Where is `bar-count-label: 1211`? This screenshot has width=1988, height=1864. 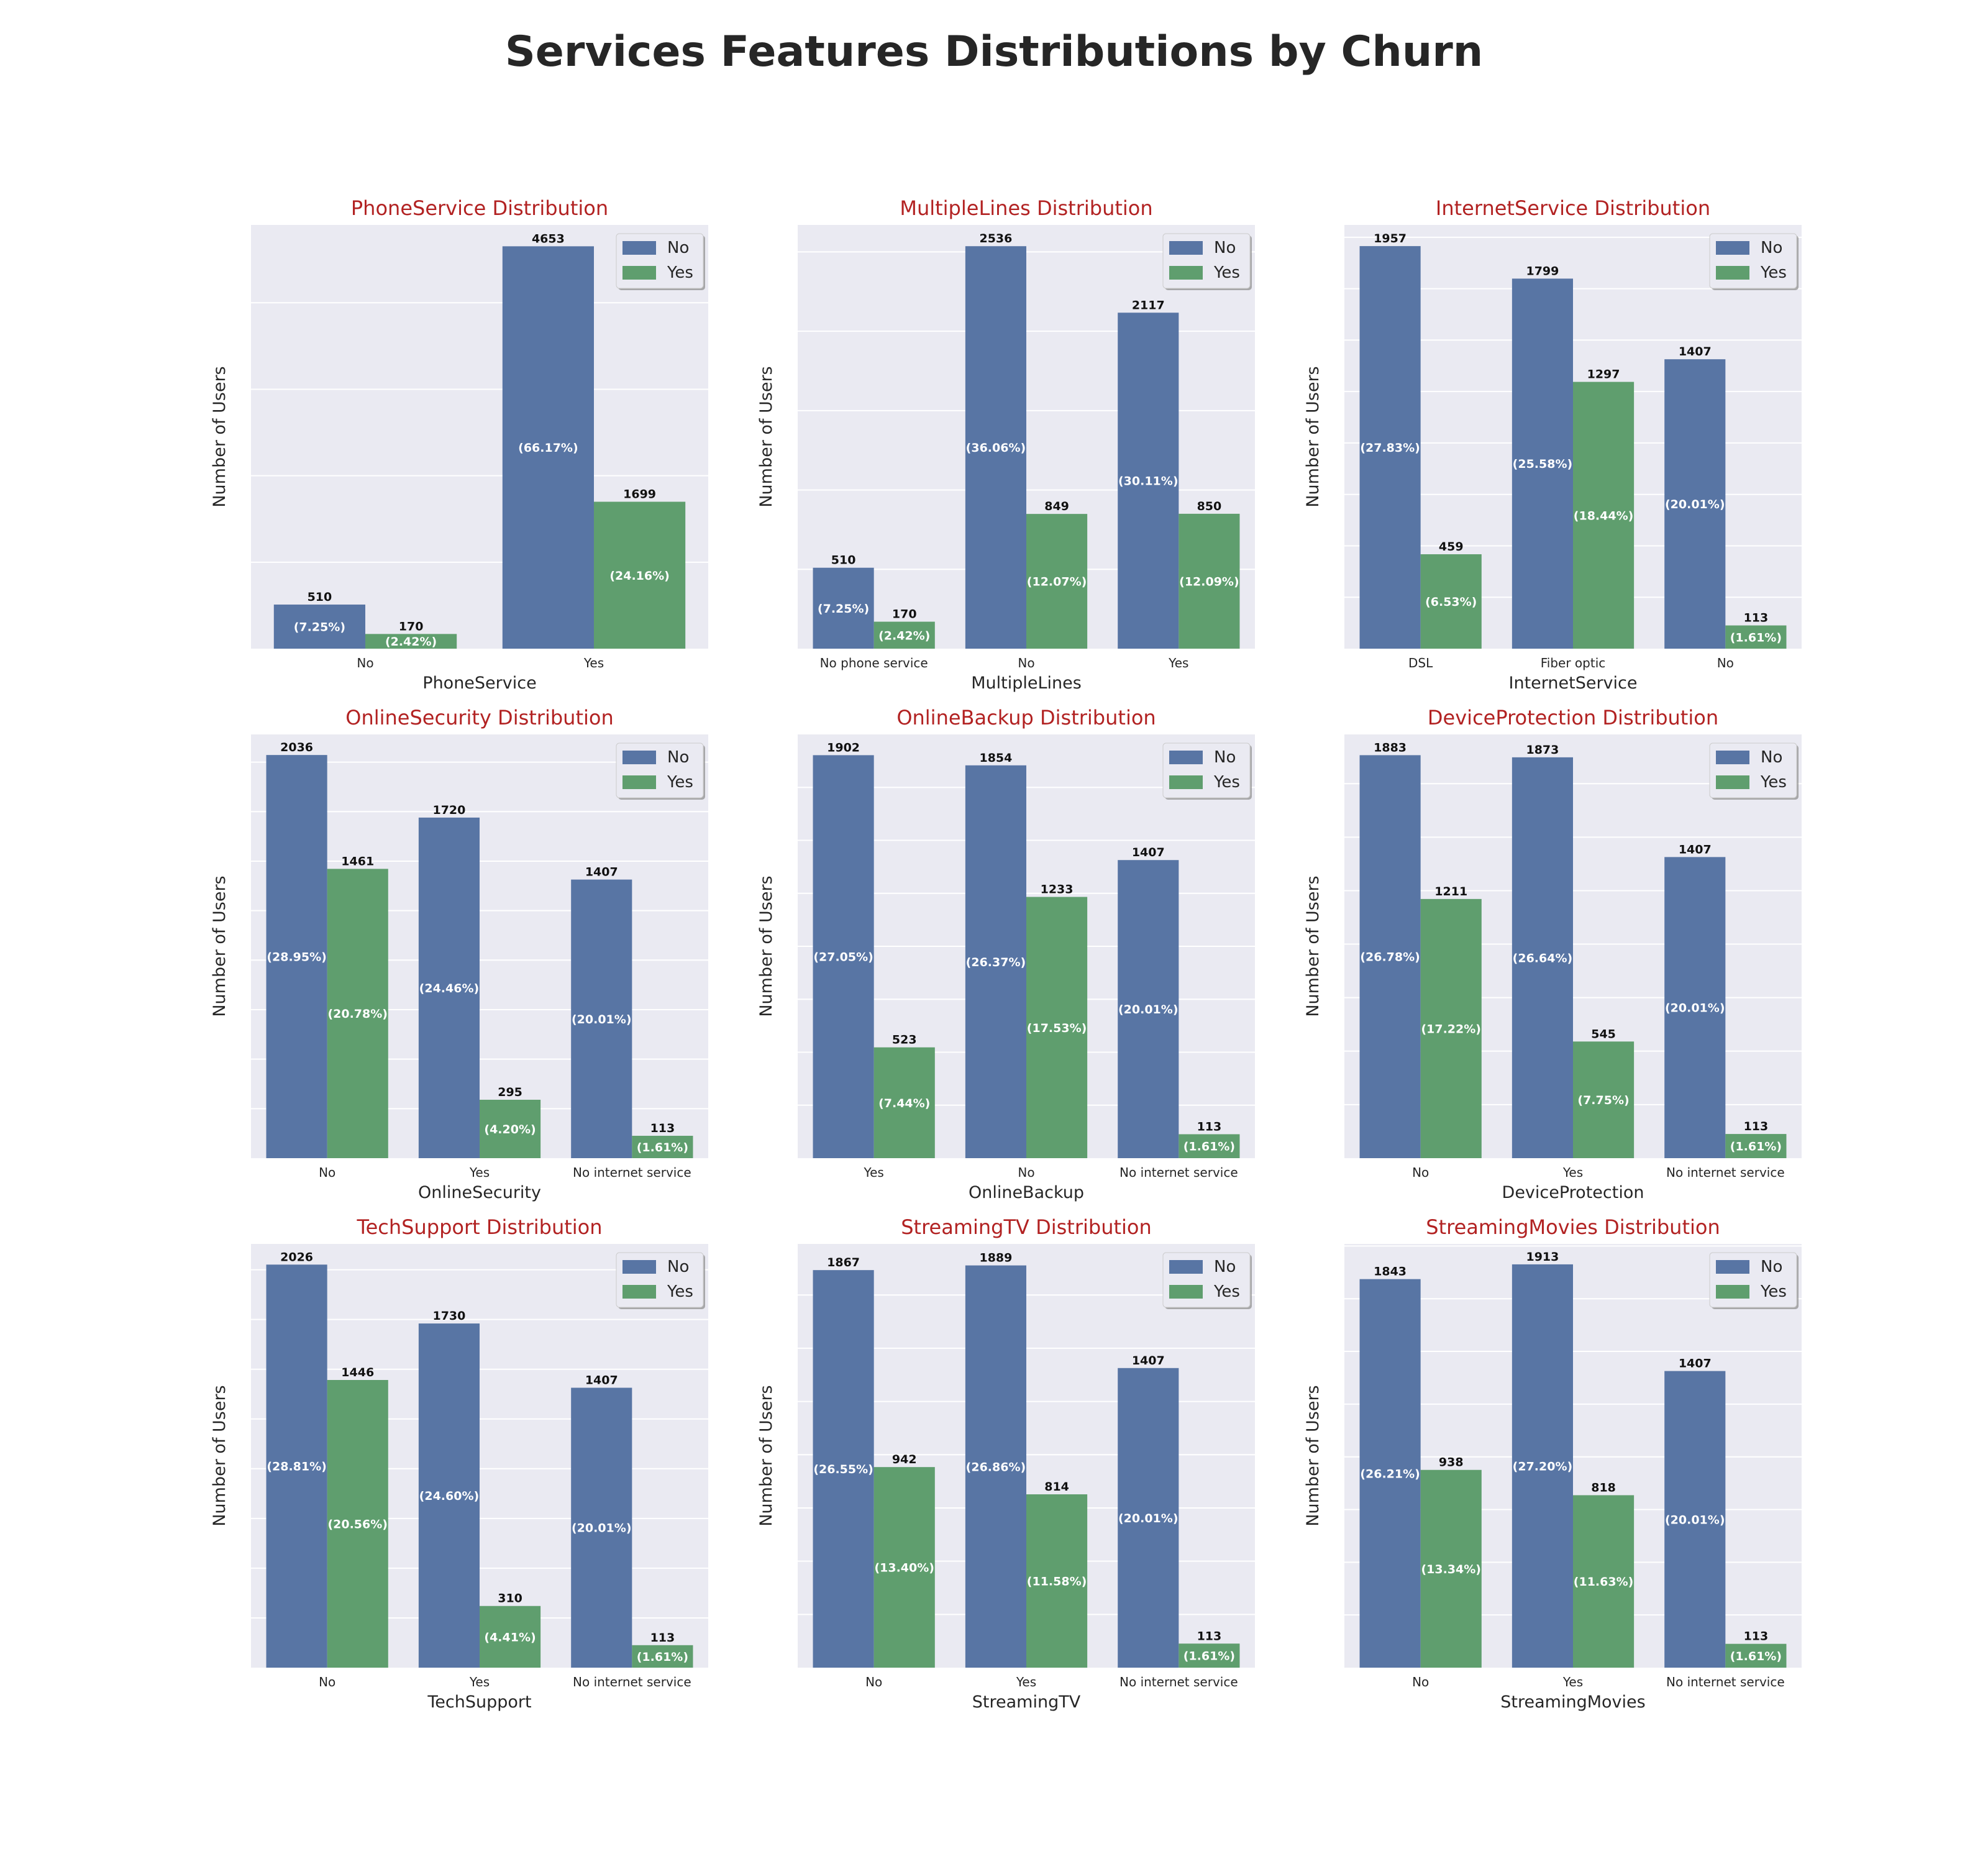
bar-count-label: 1211 is located at coordinates (1450, 891).